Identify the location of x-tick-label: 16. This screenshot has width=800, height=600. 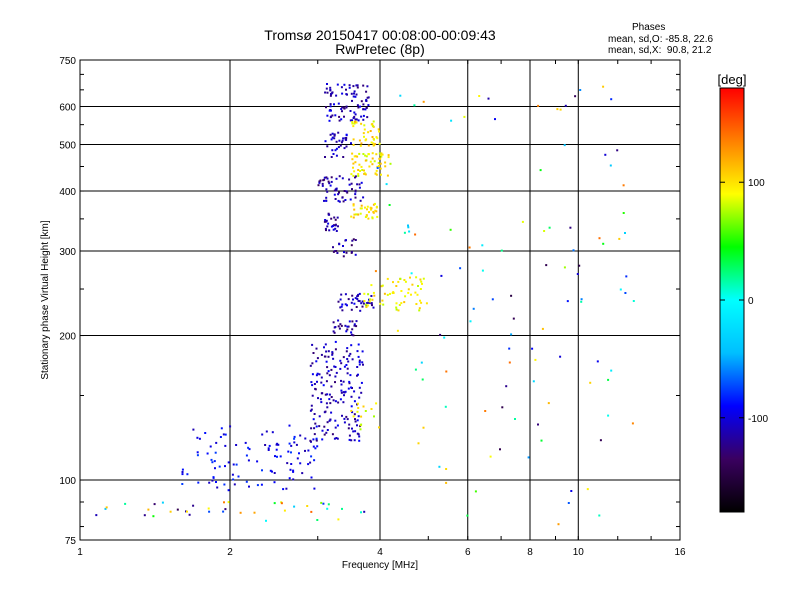
(680, 552).